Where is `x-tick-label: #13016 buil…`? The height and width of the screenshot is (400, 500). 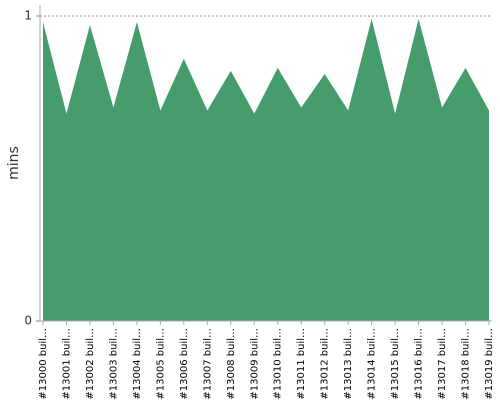 x-tick-label: #13016 buil… is located at coordinates (419, 364).